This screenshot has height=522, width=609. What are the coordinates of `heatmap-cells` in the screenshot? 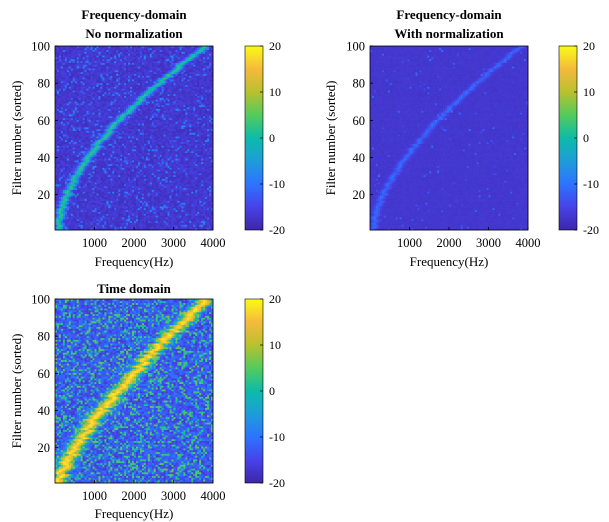 It's located at (134, 138).